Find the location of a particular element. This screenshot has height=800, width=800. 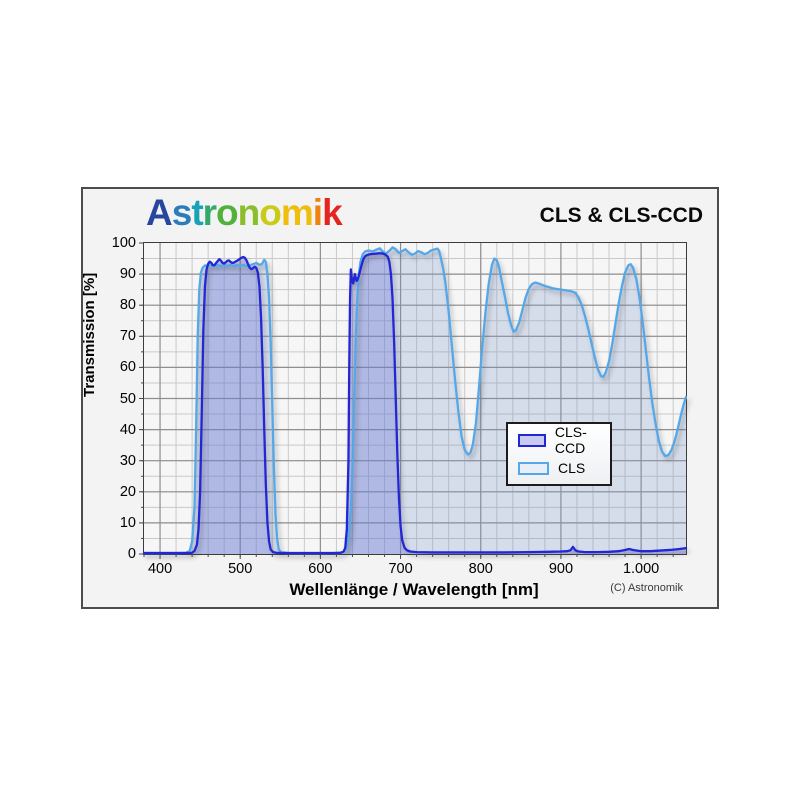

logo-letter: i is located at coordinates (317, 212).